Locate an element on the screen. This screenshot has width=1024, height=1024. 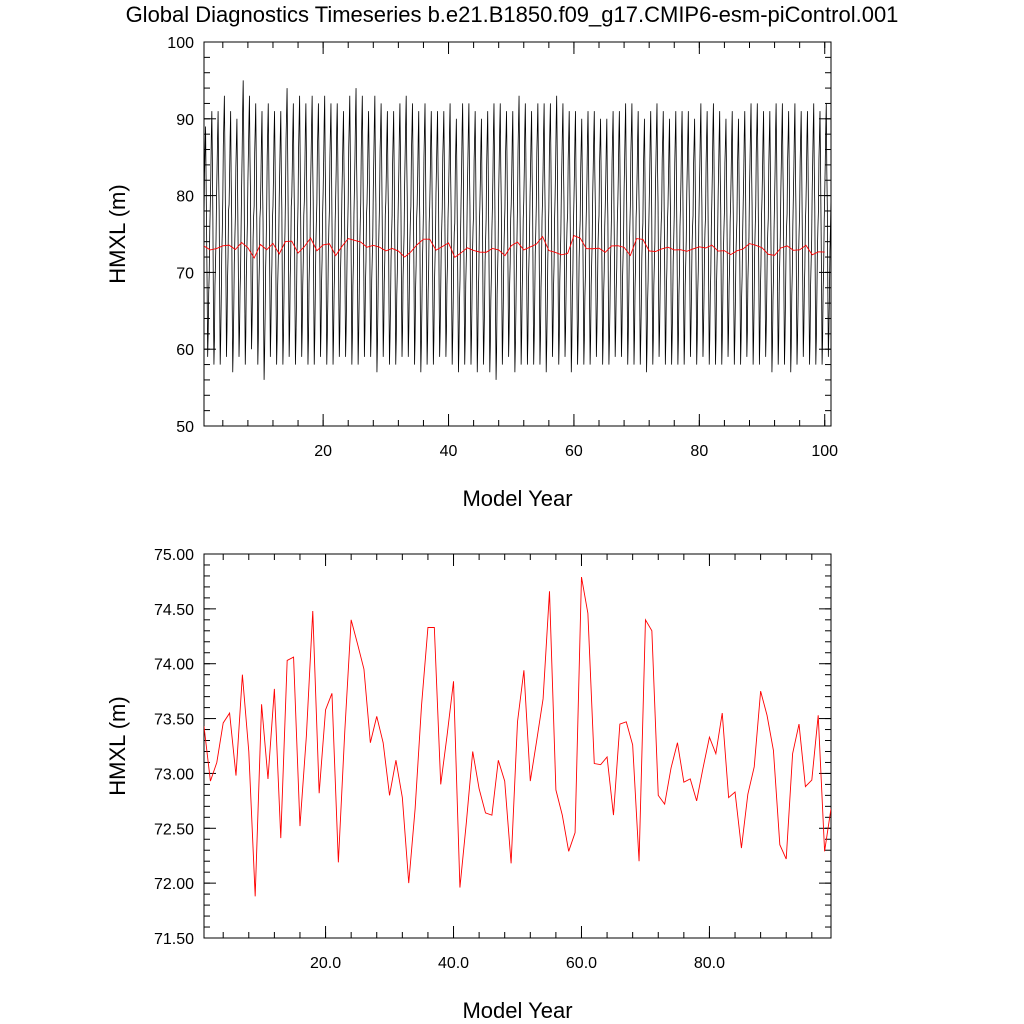
x-tick-label: 40 is located at coordinates (449, 451).